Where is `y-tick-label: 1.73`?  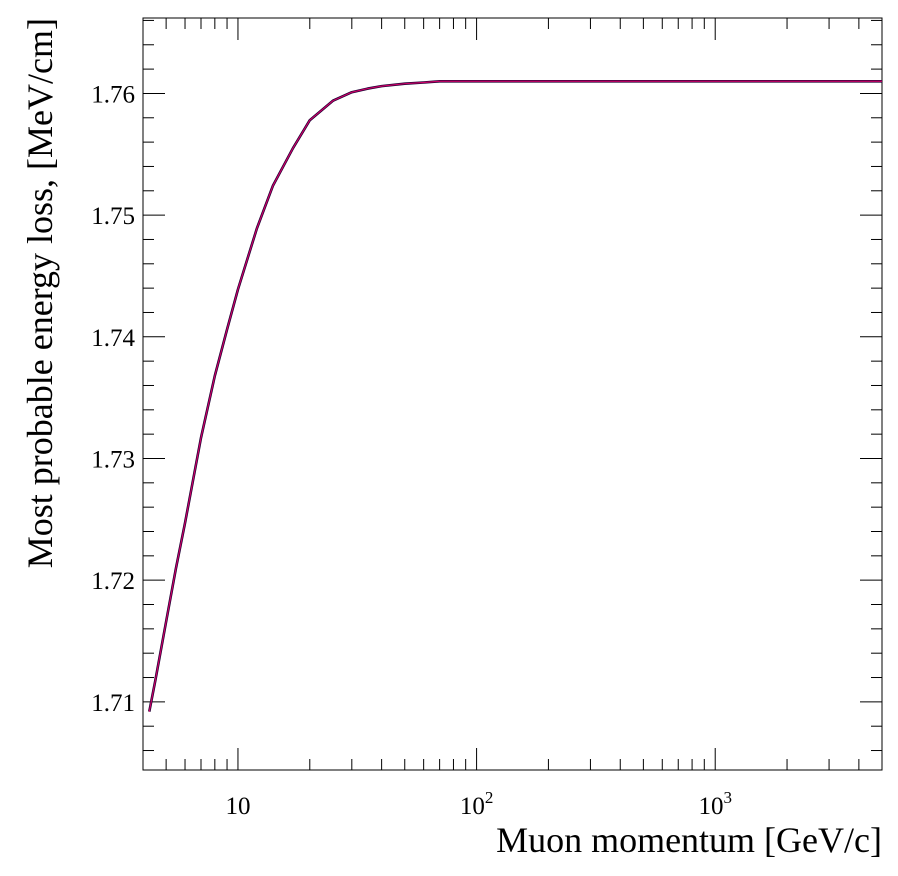
y-tick-label: 1.73 is located at coordinates (113, 459).